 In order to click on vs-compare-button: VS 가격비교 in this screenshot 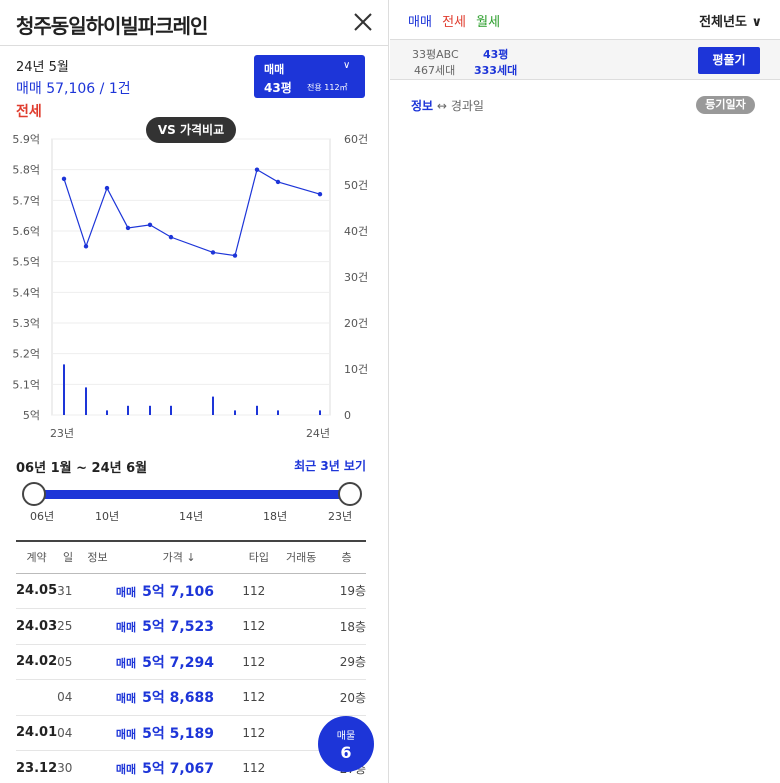, I will do `click(191, 130)`.